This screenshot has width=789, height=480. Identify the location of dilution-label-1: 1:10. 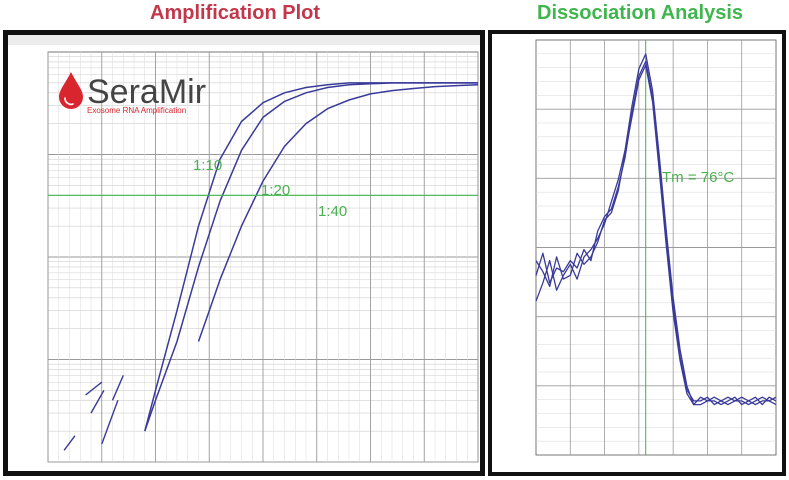
(207, 165).